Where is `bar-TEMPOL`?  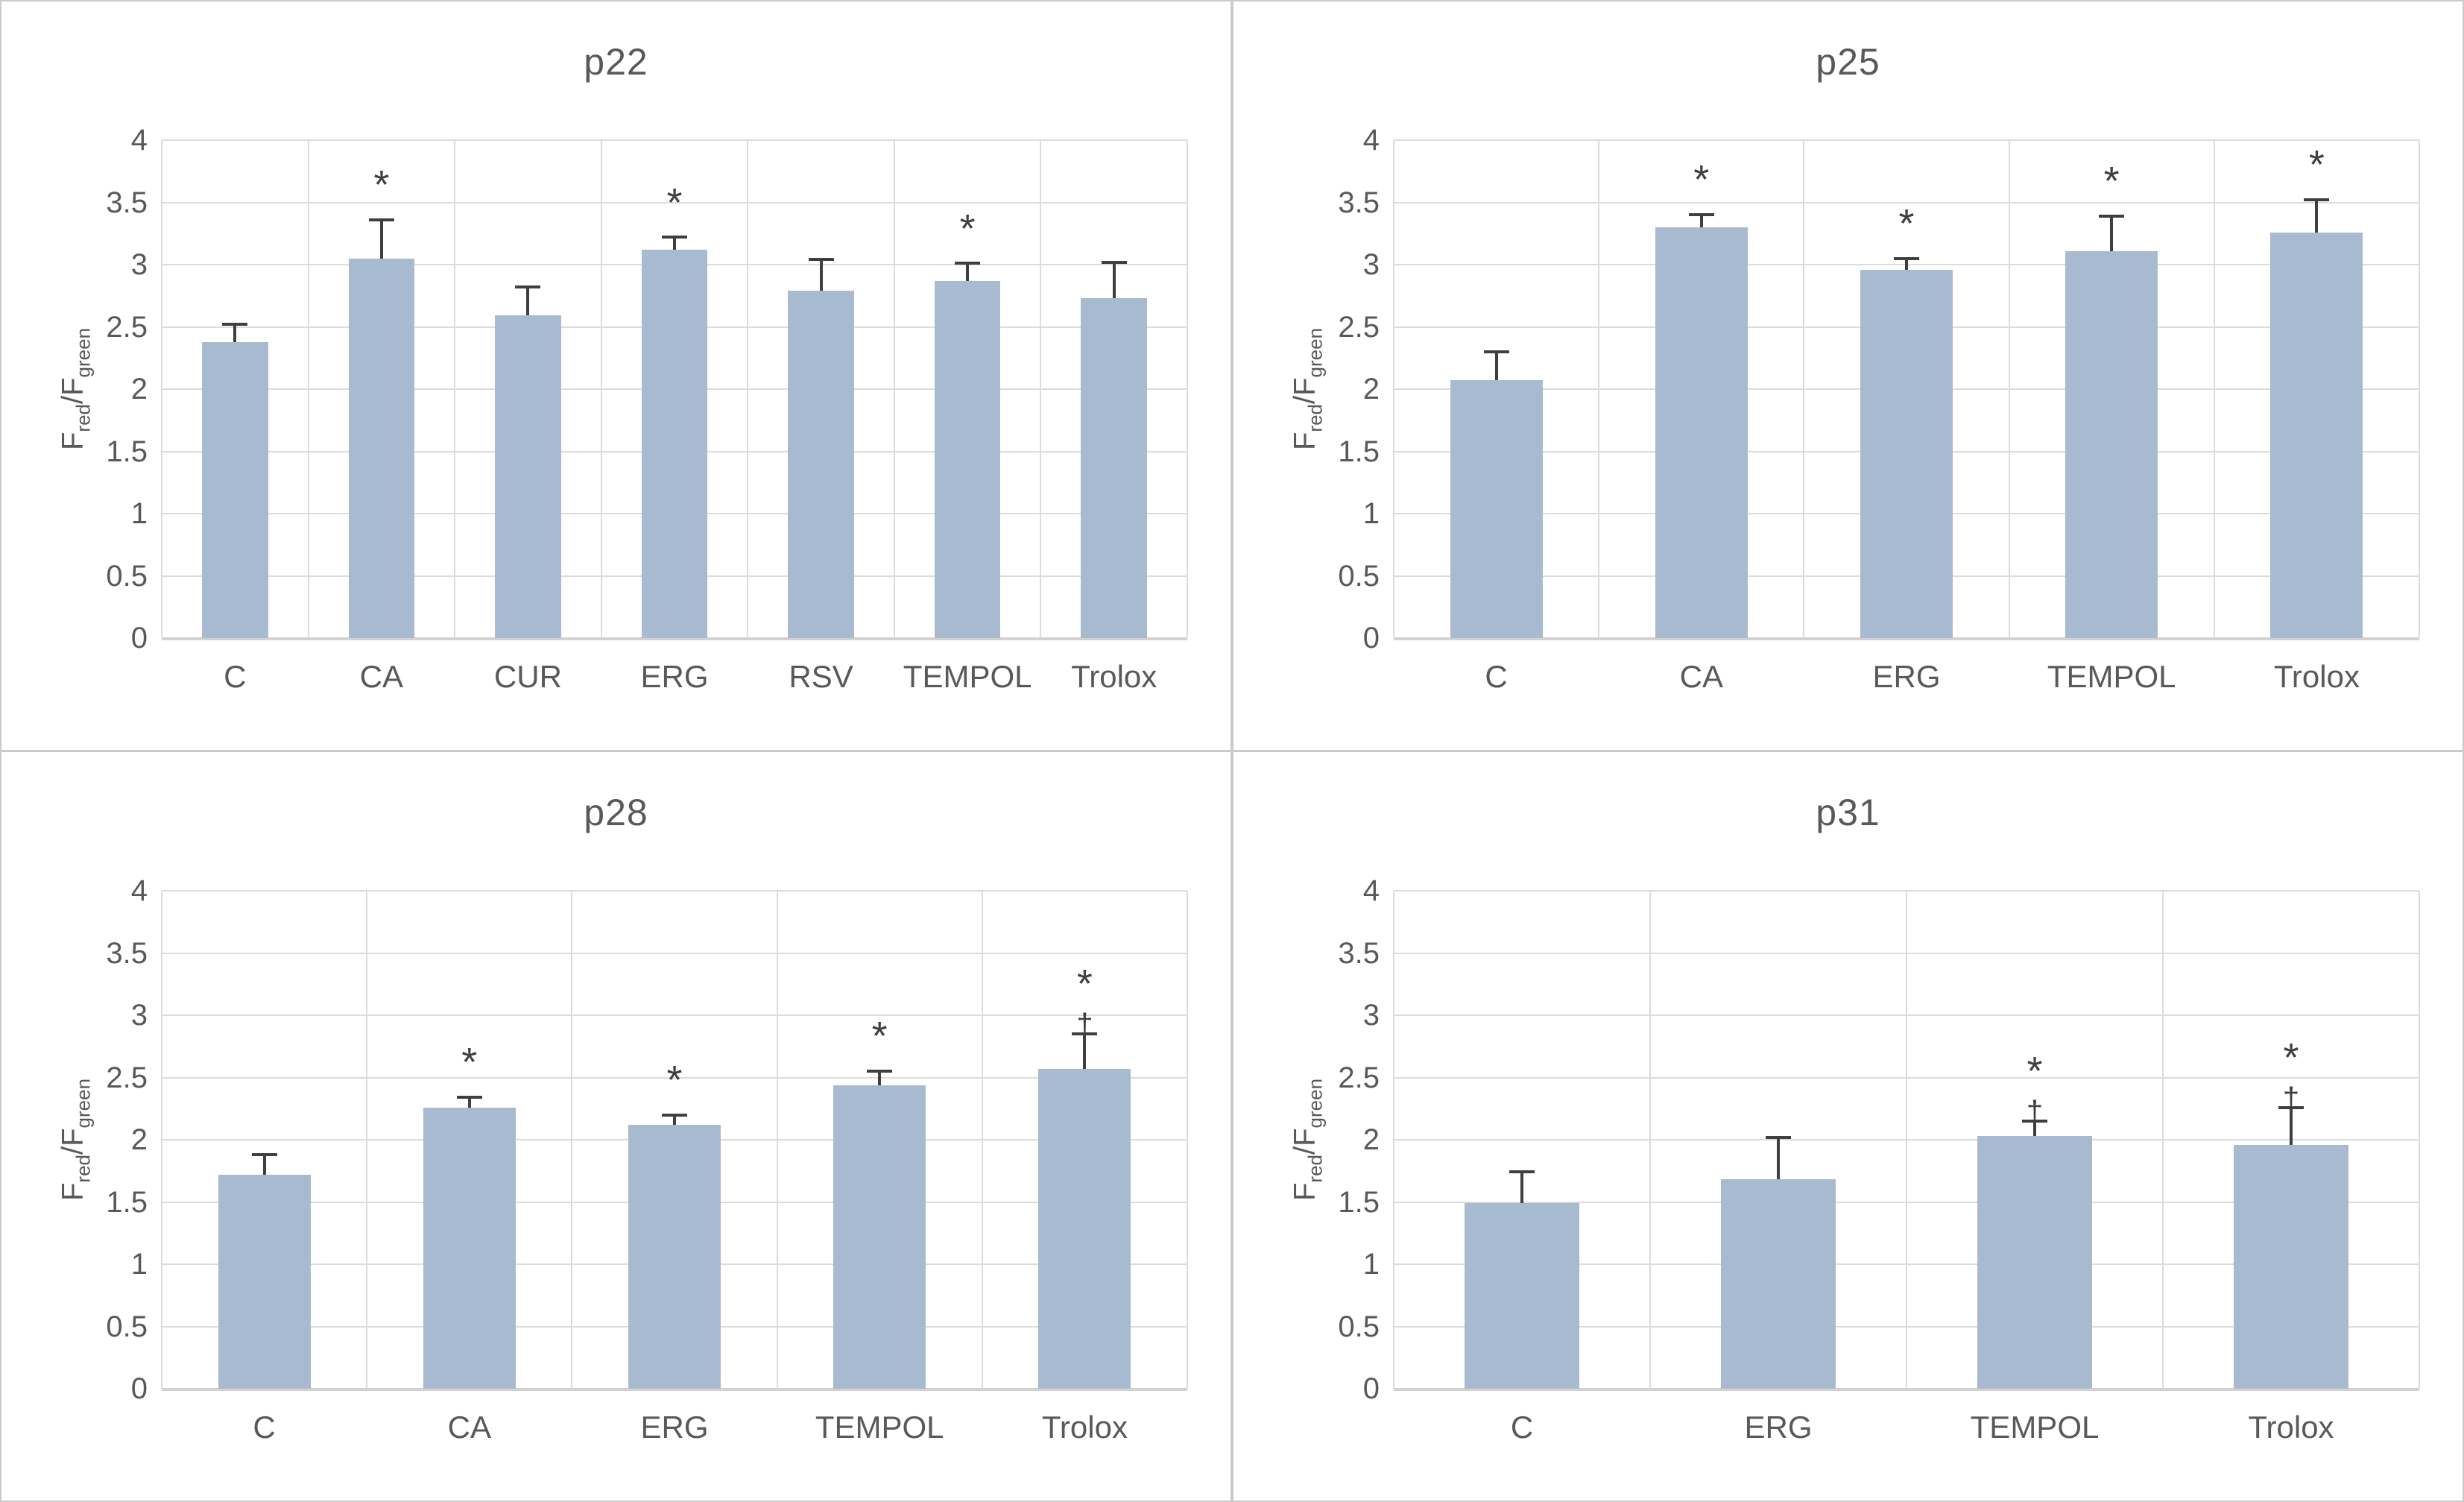 bar-TEMPOL is located at coordinates (2111, 444).